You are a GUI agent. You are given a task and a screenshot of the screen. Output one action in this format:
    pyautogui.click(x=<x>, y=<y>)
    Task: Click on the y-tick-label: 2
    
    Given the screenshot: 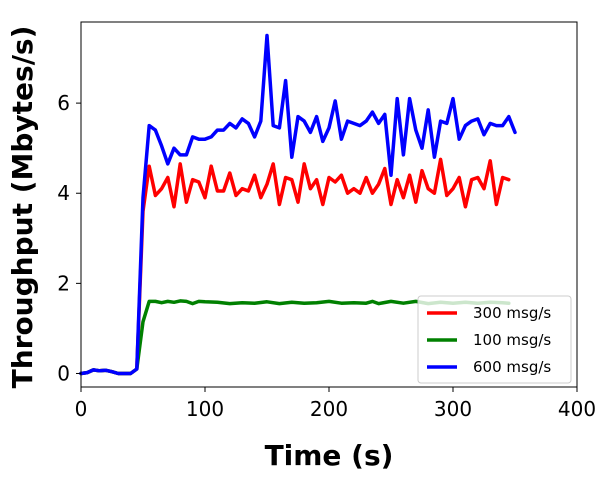 What is the action you would take?
    pyautogui.click(x=63, y=283)
    